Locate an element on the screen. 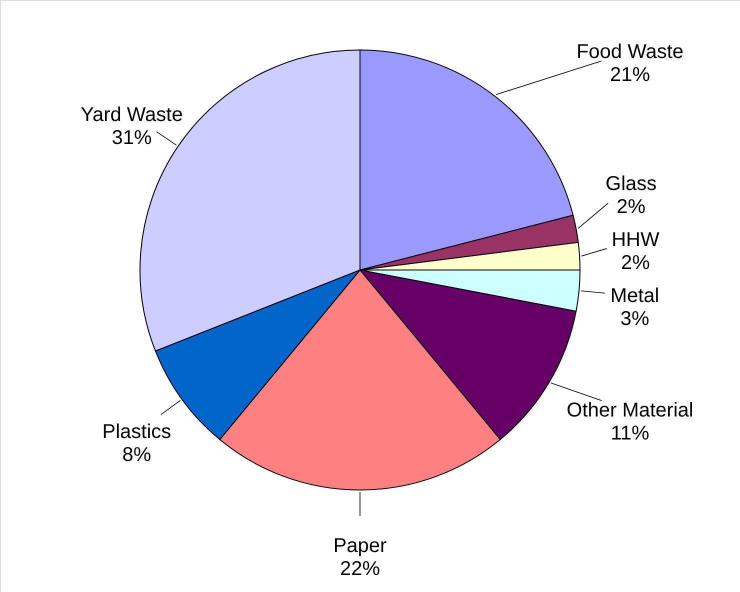 The image size is (740, 592). data-label: 11% is located at coordinates (630, 433).